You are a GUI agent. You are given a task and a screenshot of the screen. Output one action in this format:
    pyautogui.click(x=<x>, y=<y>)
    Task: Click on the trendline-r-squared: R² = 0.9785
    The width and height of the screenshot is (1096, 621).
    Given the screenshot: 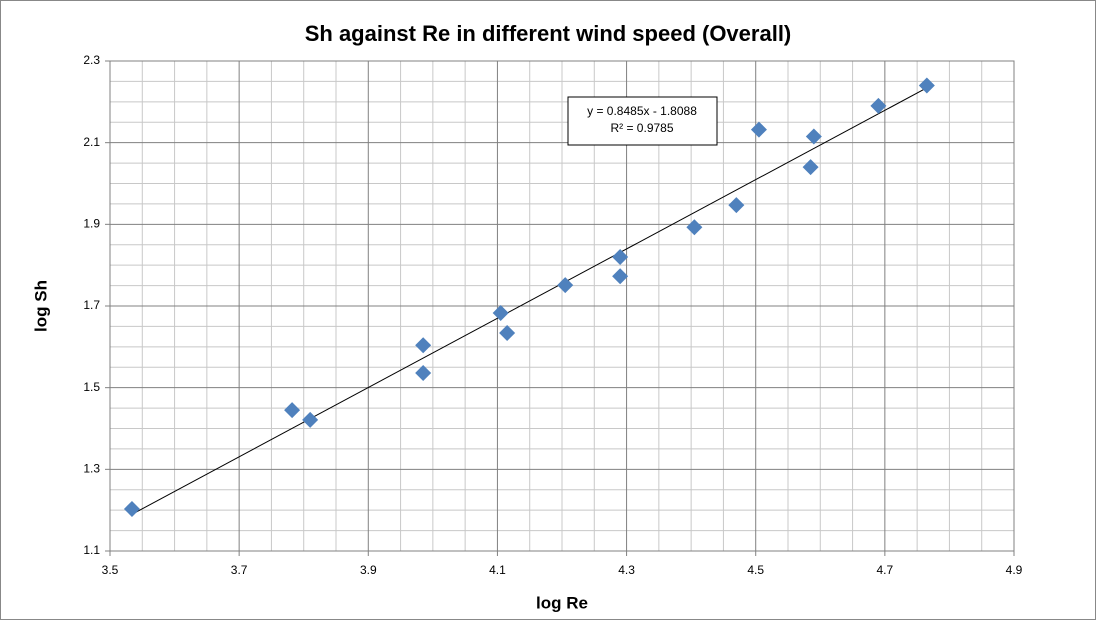 What is the action you would take?
    pyautogui.click(x=641, y=128)
    